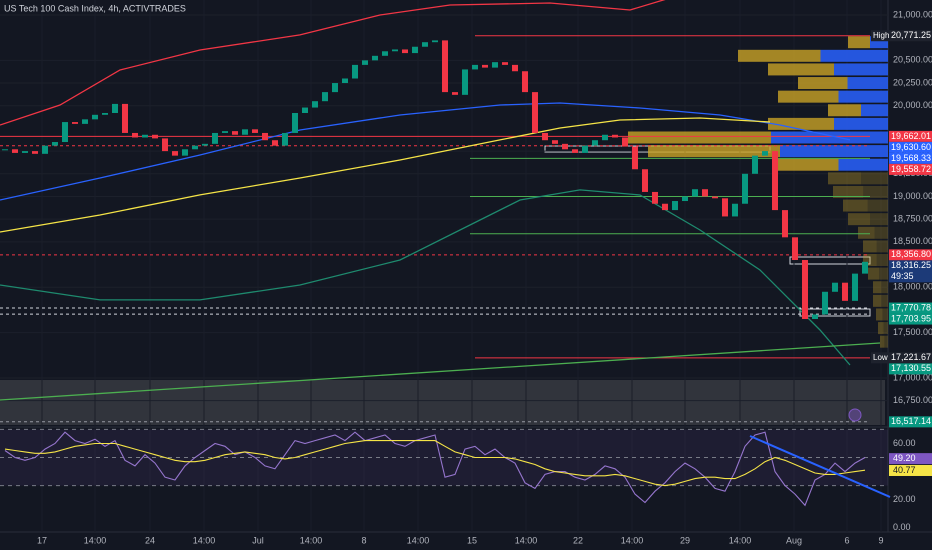 The height and width of the screenshot is (550, 932). Describe the element at coordinates (912, 196) in the screenshot. I see `y-tick-label: 19,000.00` at that location.